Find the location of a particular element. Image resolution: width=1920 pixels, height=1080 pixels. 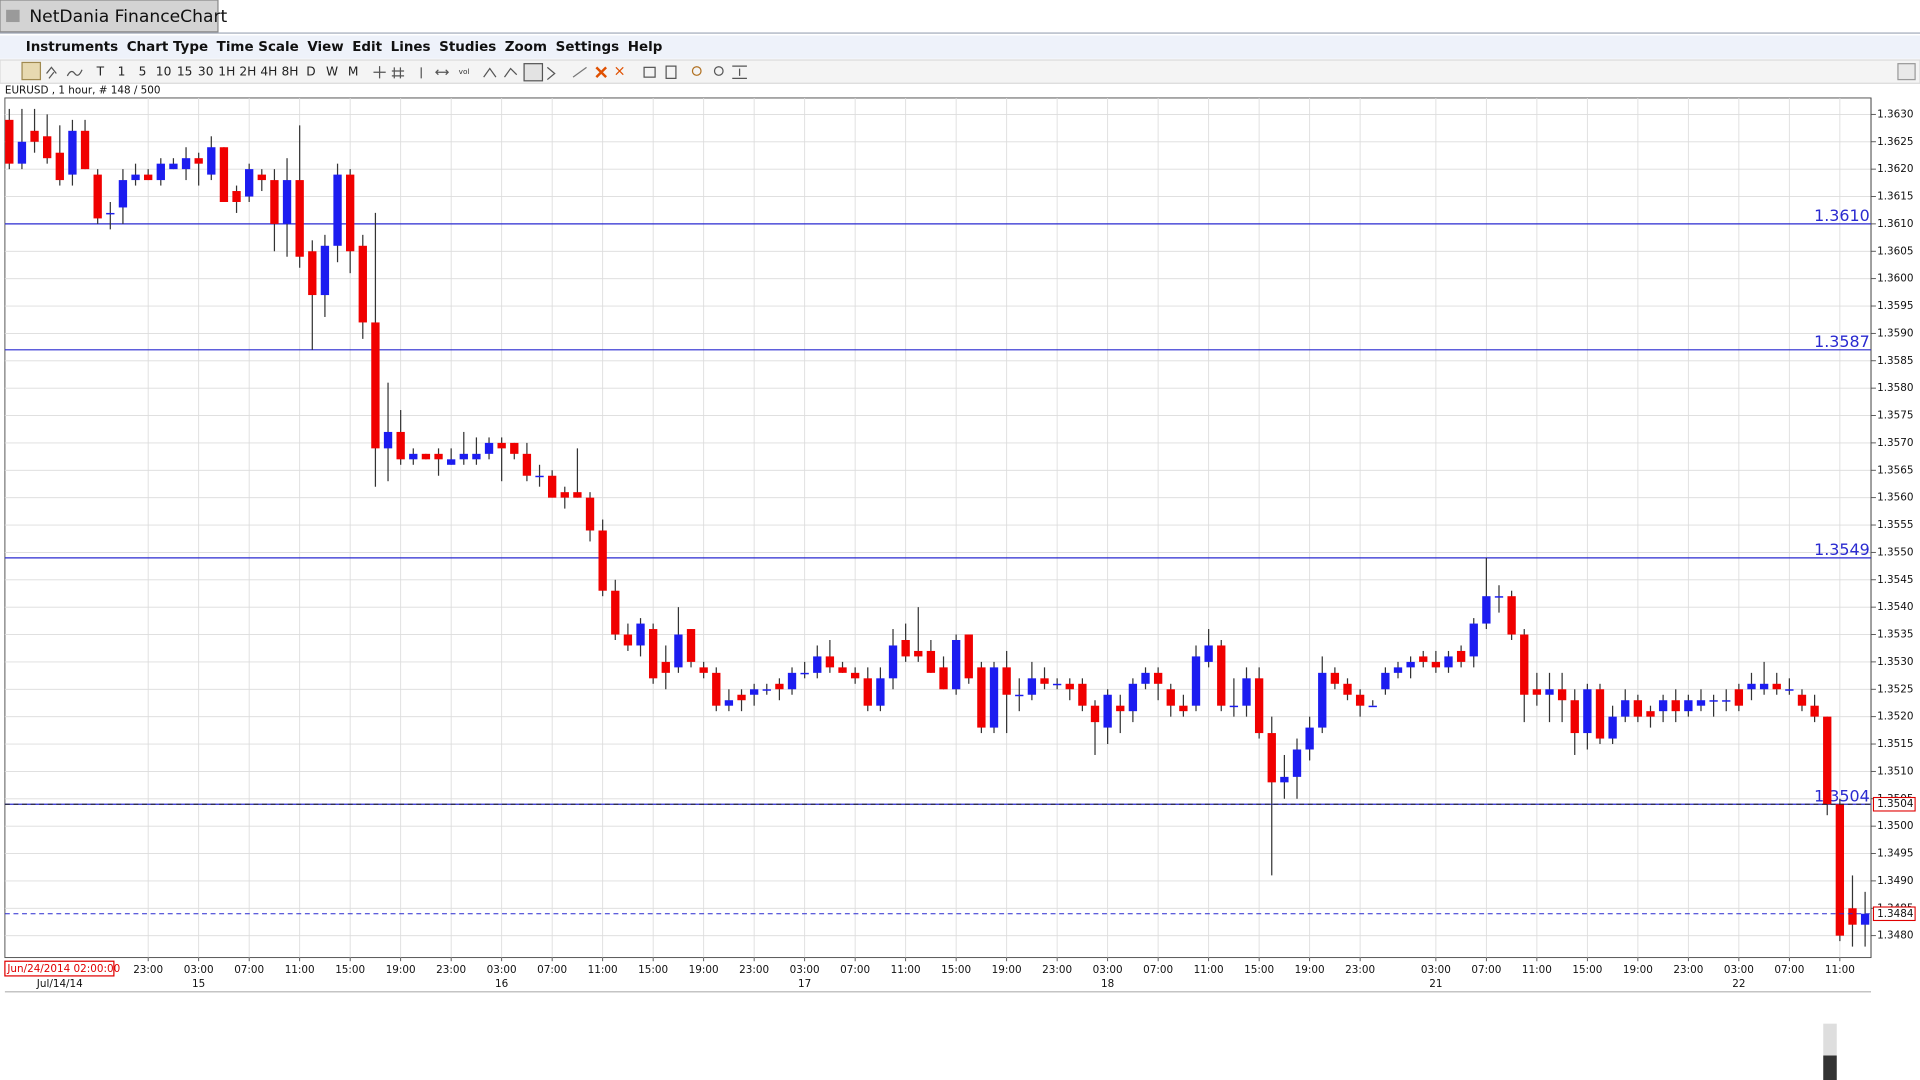

x-tick-label: 03:00 is located at coordinates (199, 970).